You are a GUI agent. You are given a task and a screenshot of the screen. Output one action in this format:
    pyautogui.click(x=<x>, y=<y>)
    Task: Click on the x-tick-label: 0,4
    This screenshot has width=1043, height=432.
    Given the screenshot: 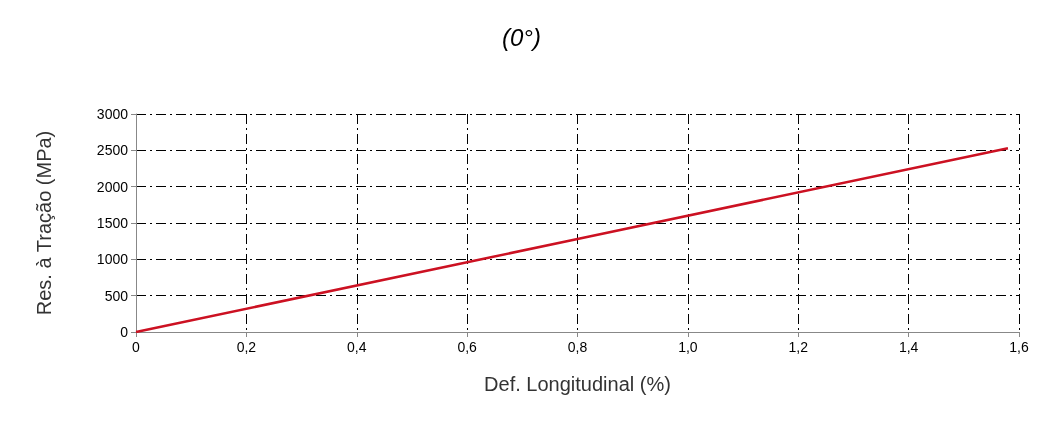 What is the action you would take?
    pyautogui.click(x=357, y=347)
    